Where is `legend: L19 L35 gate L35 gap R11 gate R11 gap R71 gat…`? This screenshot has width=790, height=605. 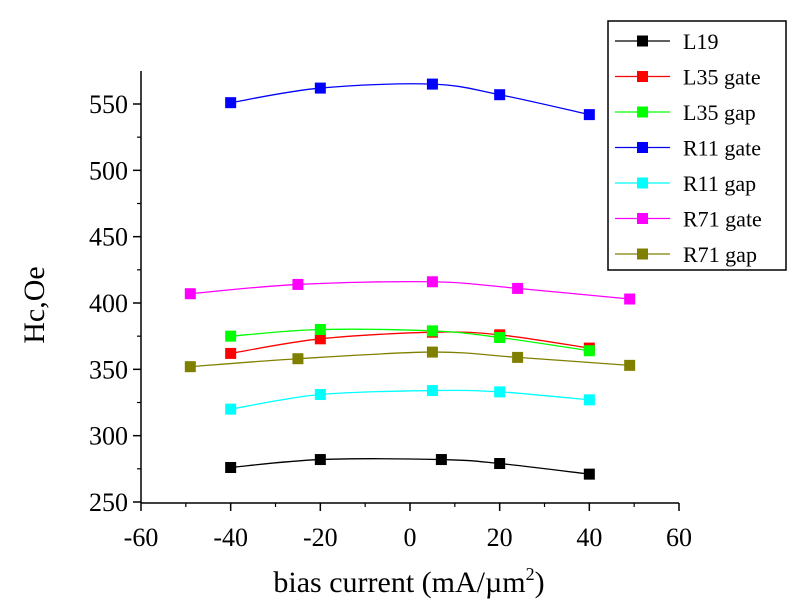
legend: L19 L35 gate L35 gap R11 gate R11 gap R71 gat… is located at coordinates (697, 145).